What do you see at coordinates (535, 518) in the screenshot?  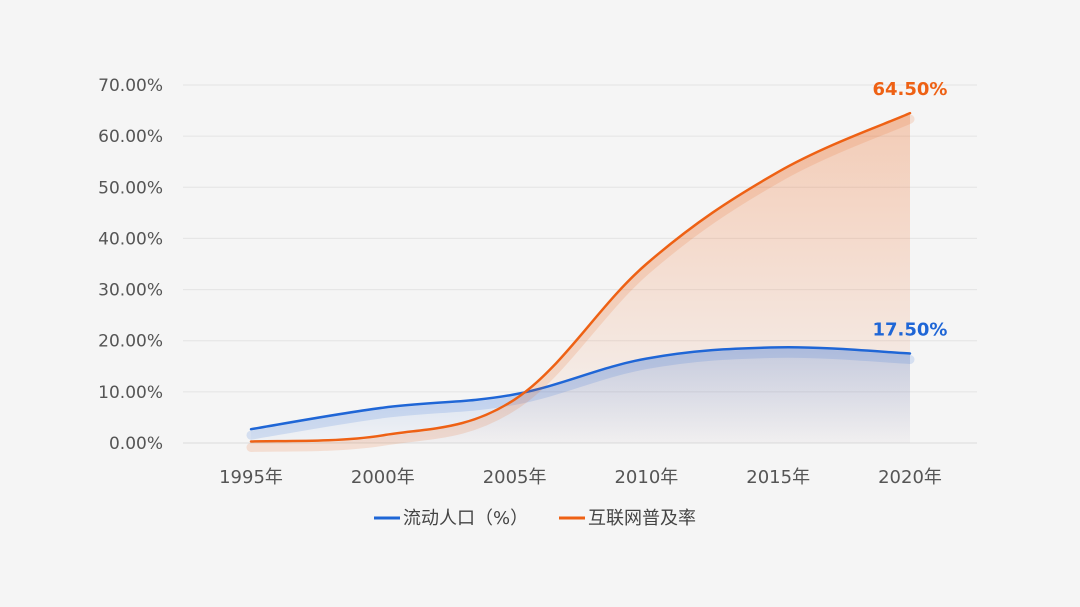 I see `legend: 流动人口（%） 互联网普及率` at bounding box center [535, 518].